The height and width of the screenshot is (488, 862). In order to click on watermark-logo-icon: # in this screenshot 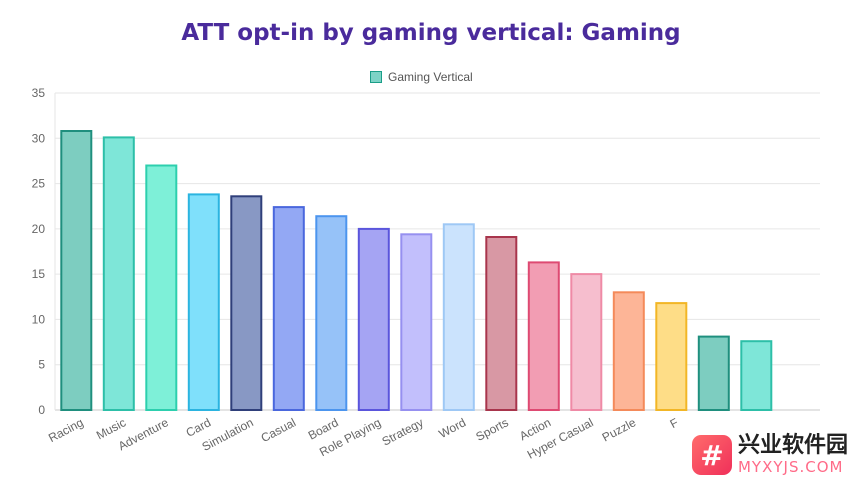, I will do `click(711, 455)`.